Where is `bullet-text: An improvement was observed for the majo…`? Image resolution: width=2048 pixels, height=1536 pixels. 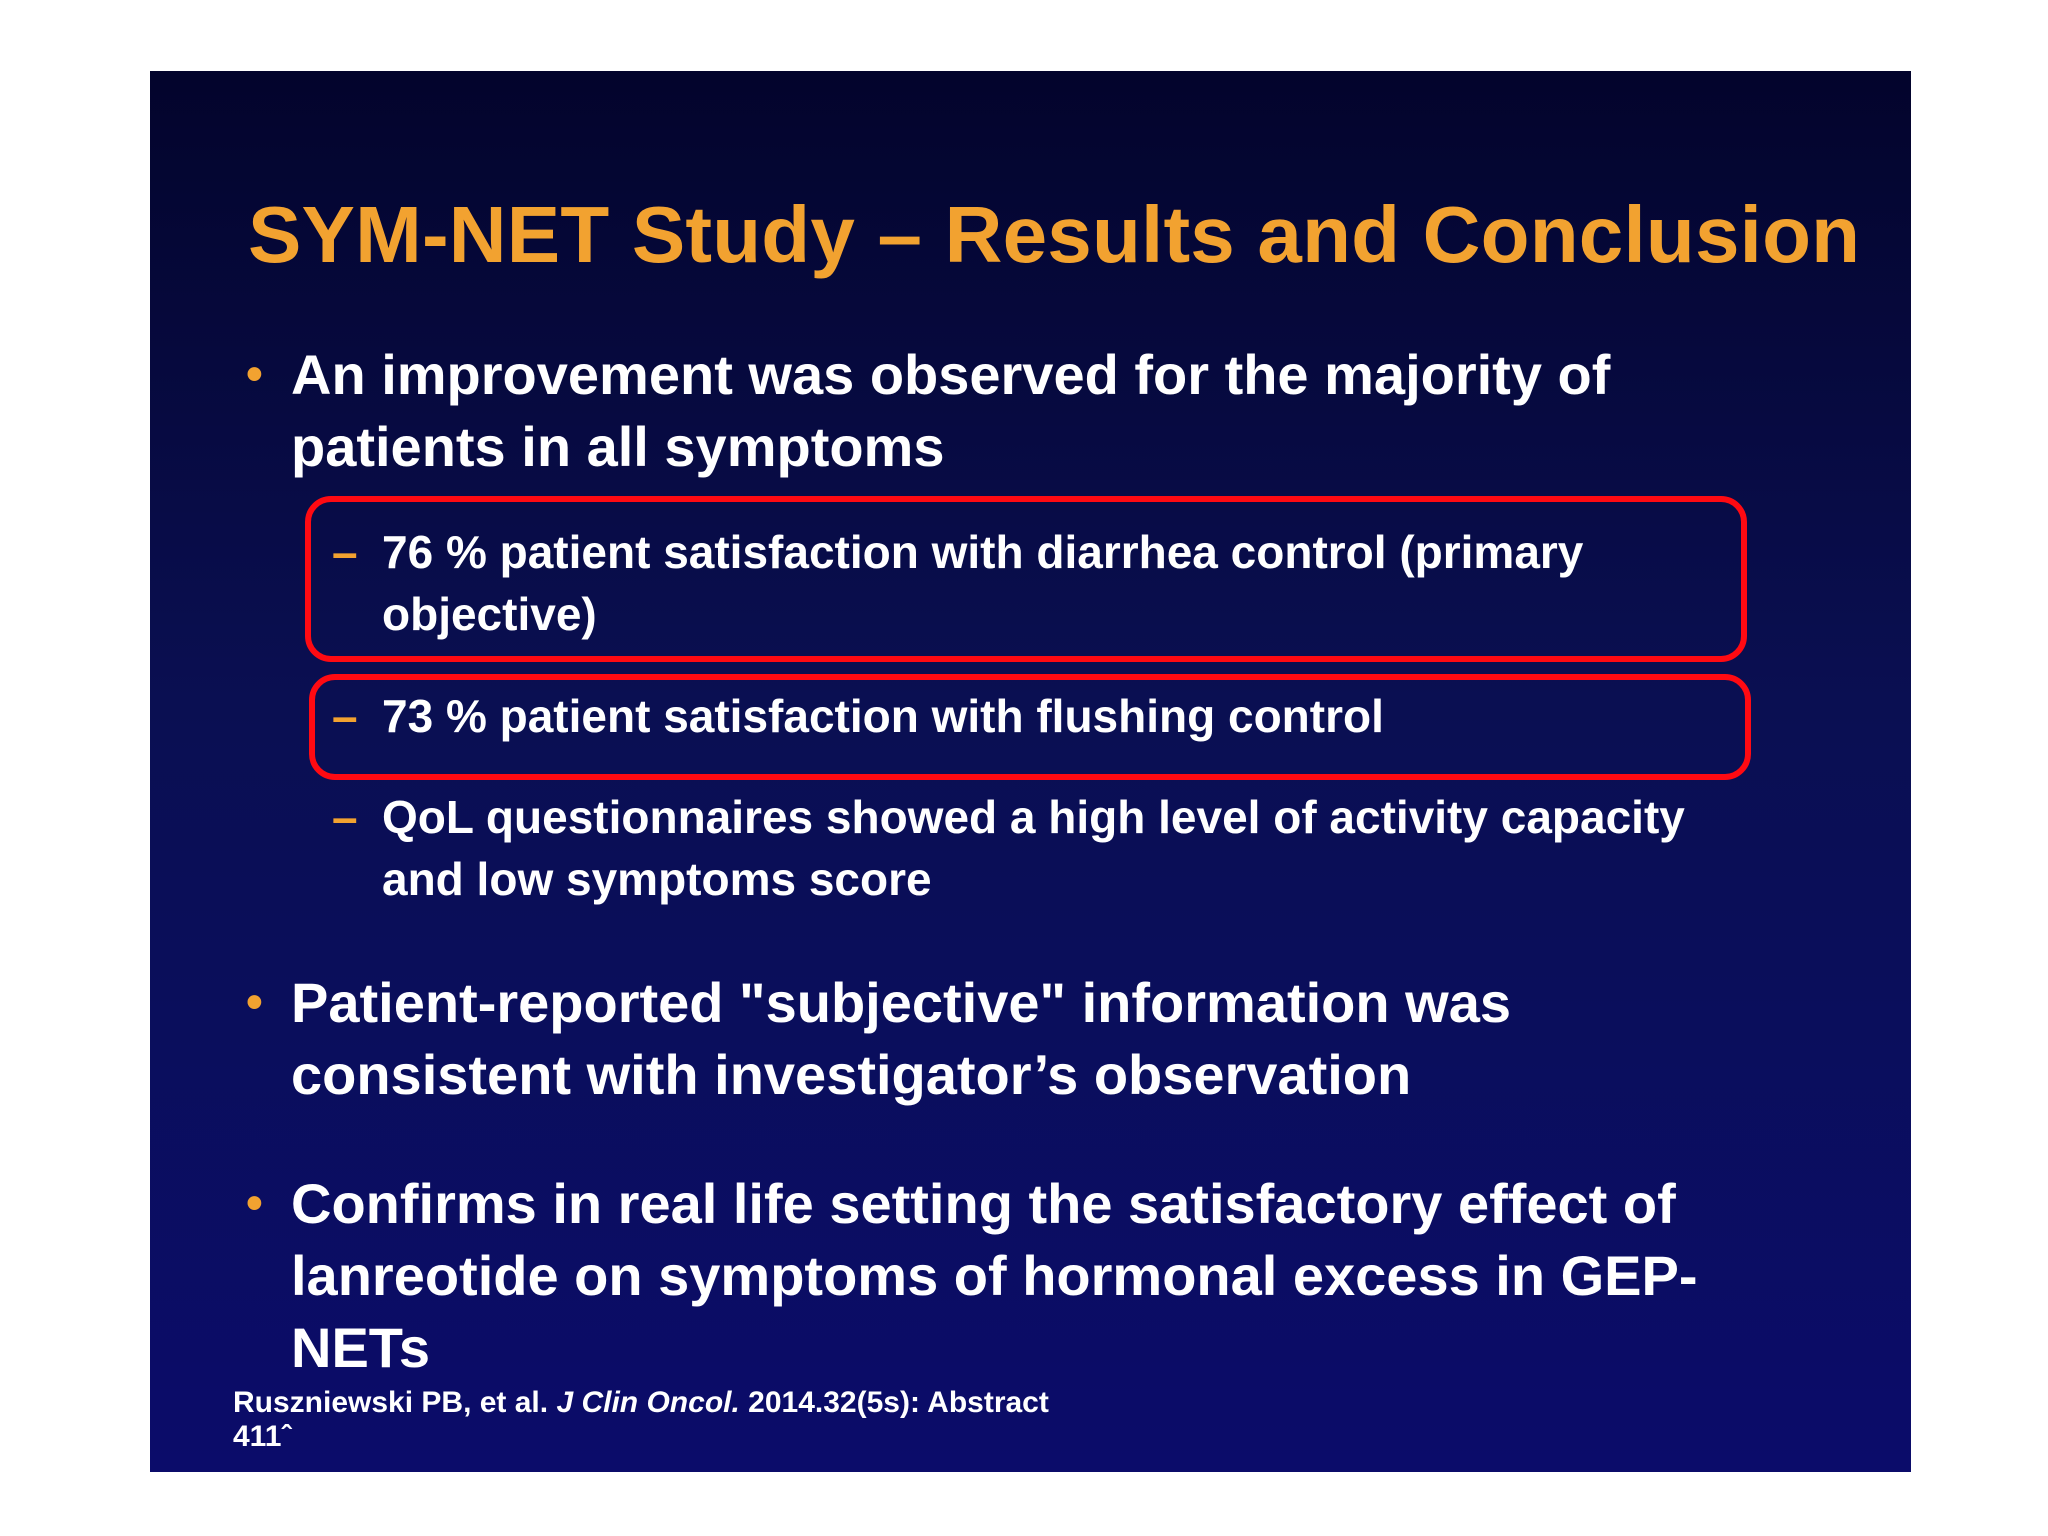 bullet-text: An improvement was observed for the majo… is located at coordinates (951, 410).